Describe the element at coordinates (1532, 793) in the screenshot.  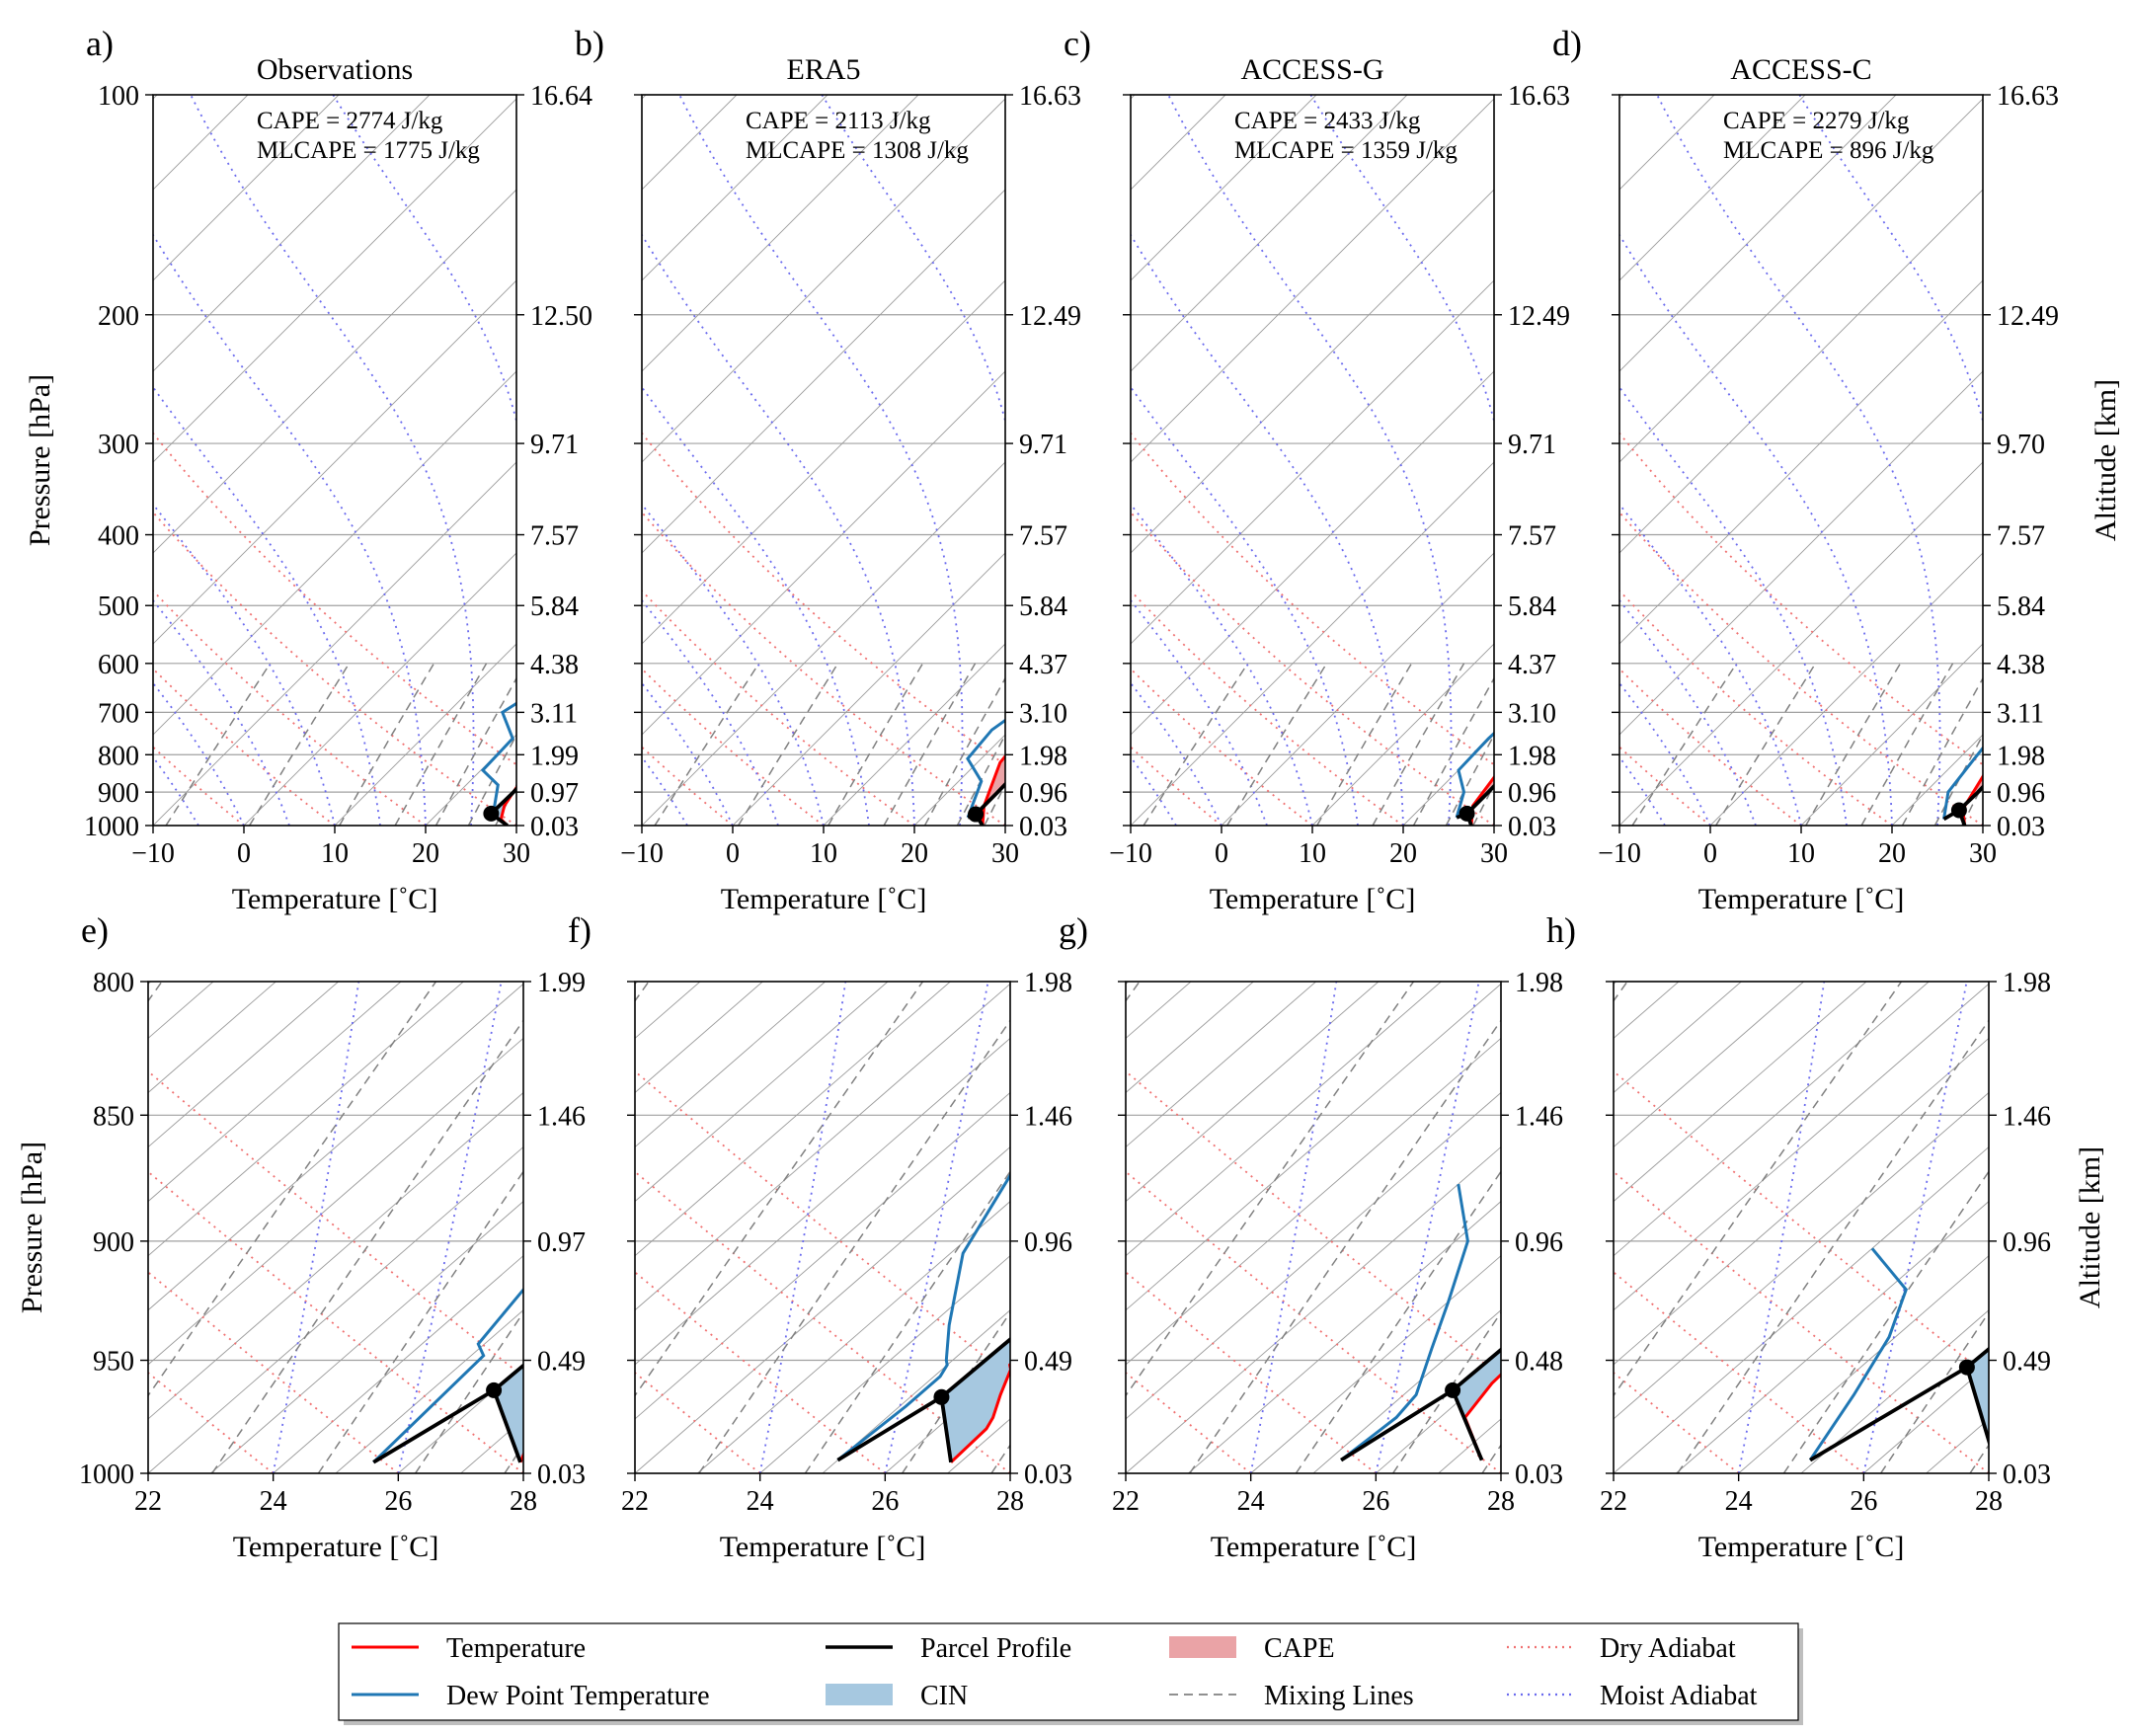
I see `alt-tick-label: 0.96` at that location.